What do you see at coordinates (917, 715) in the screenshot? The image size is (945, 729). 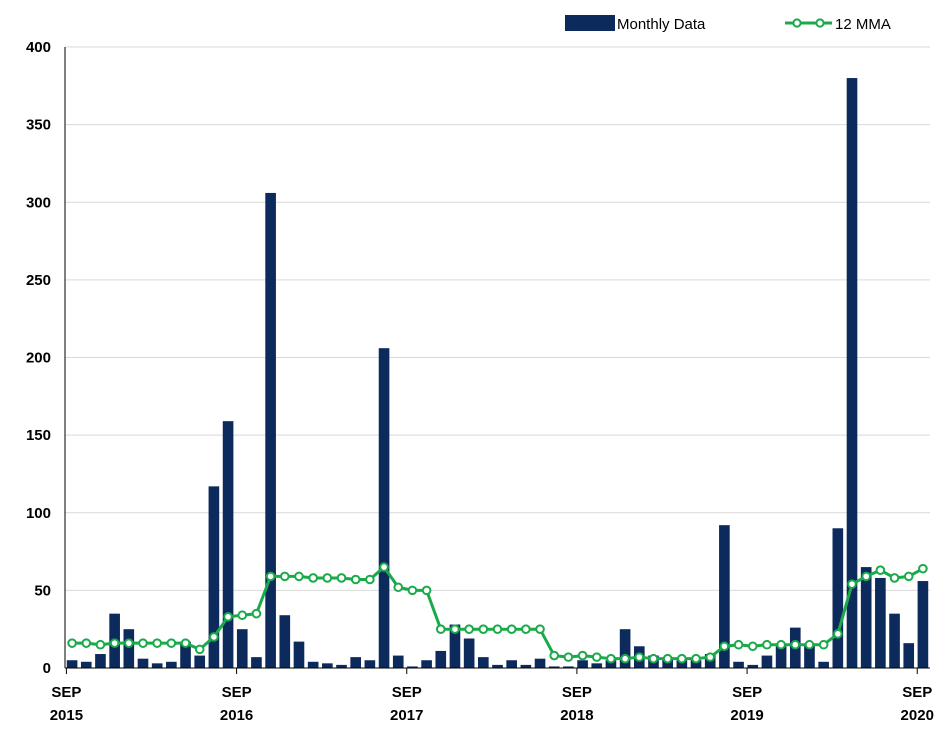 I see `x-tick-year: 2020` at bounding box center [917, 715].